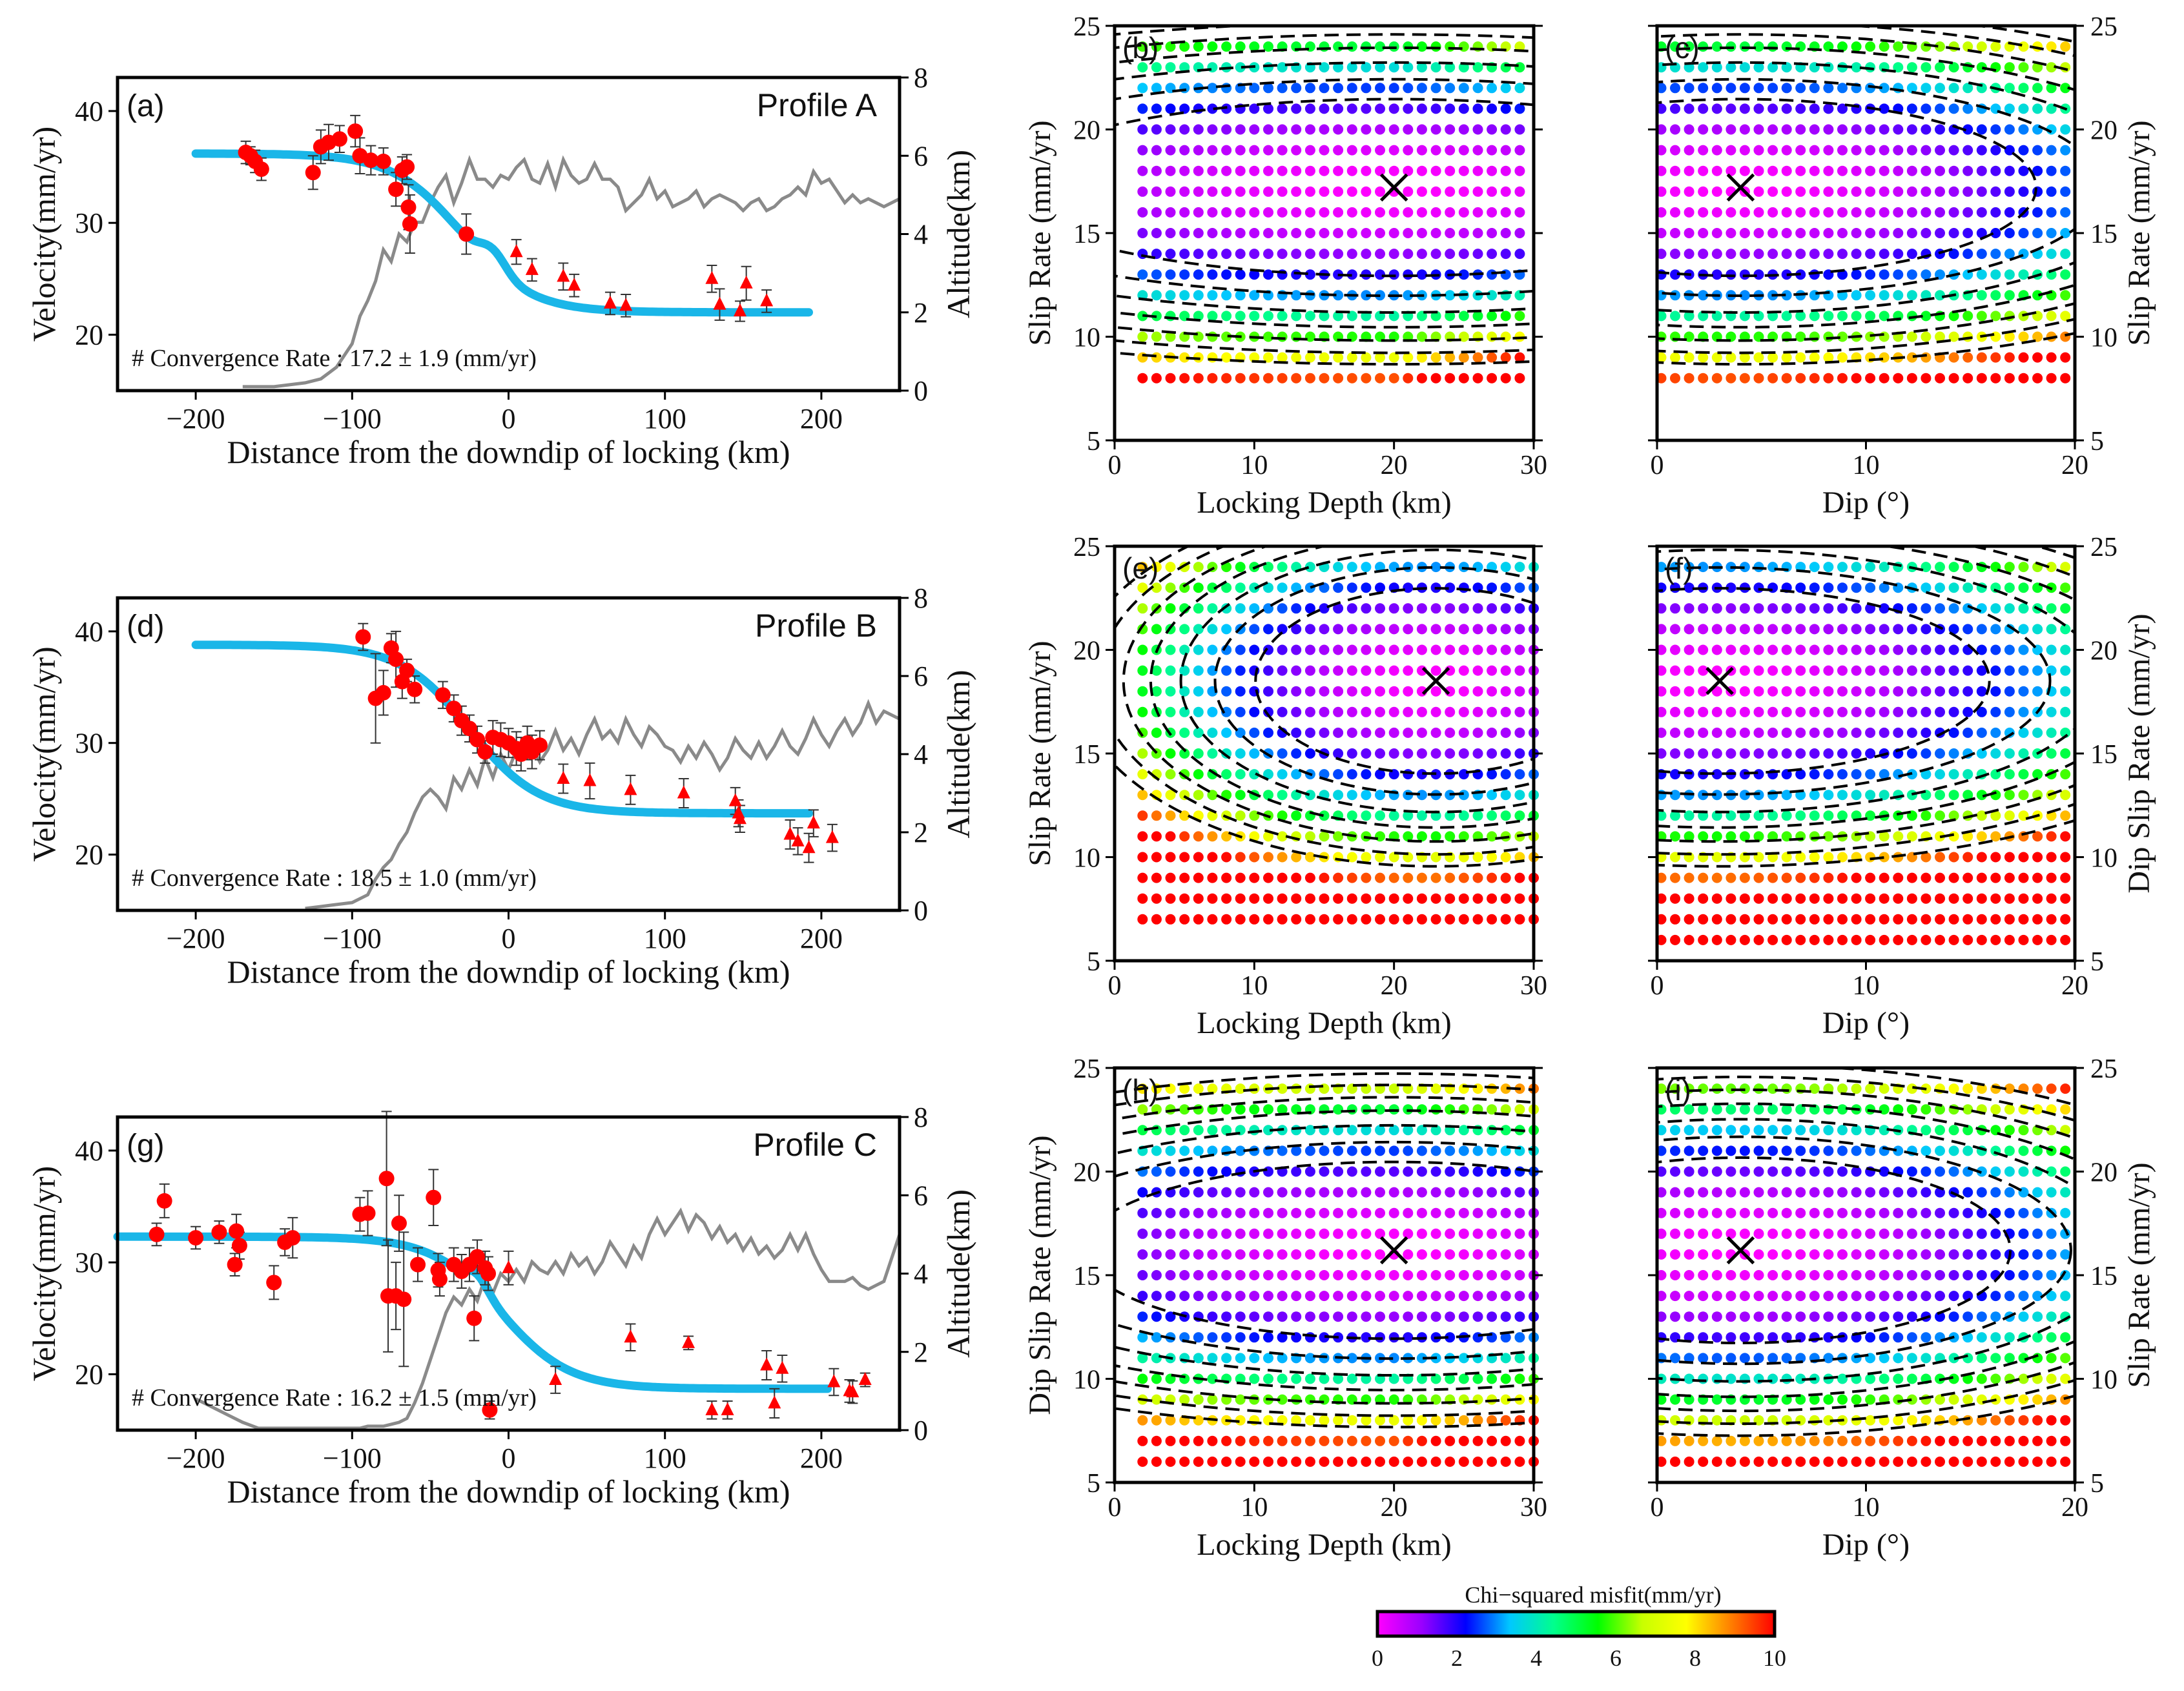  Describe the element at coordinates (1866, 503) in the screenshot. I see `x-axis-title: Dip (°)` at that location.